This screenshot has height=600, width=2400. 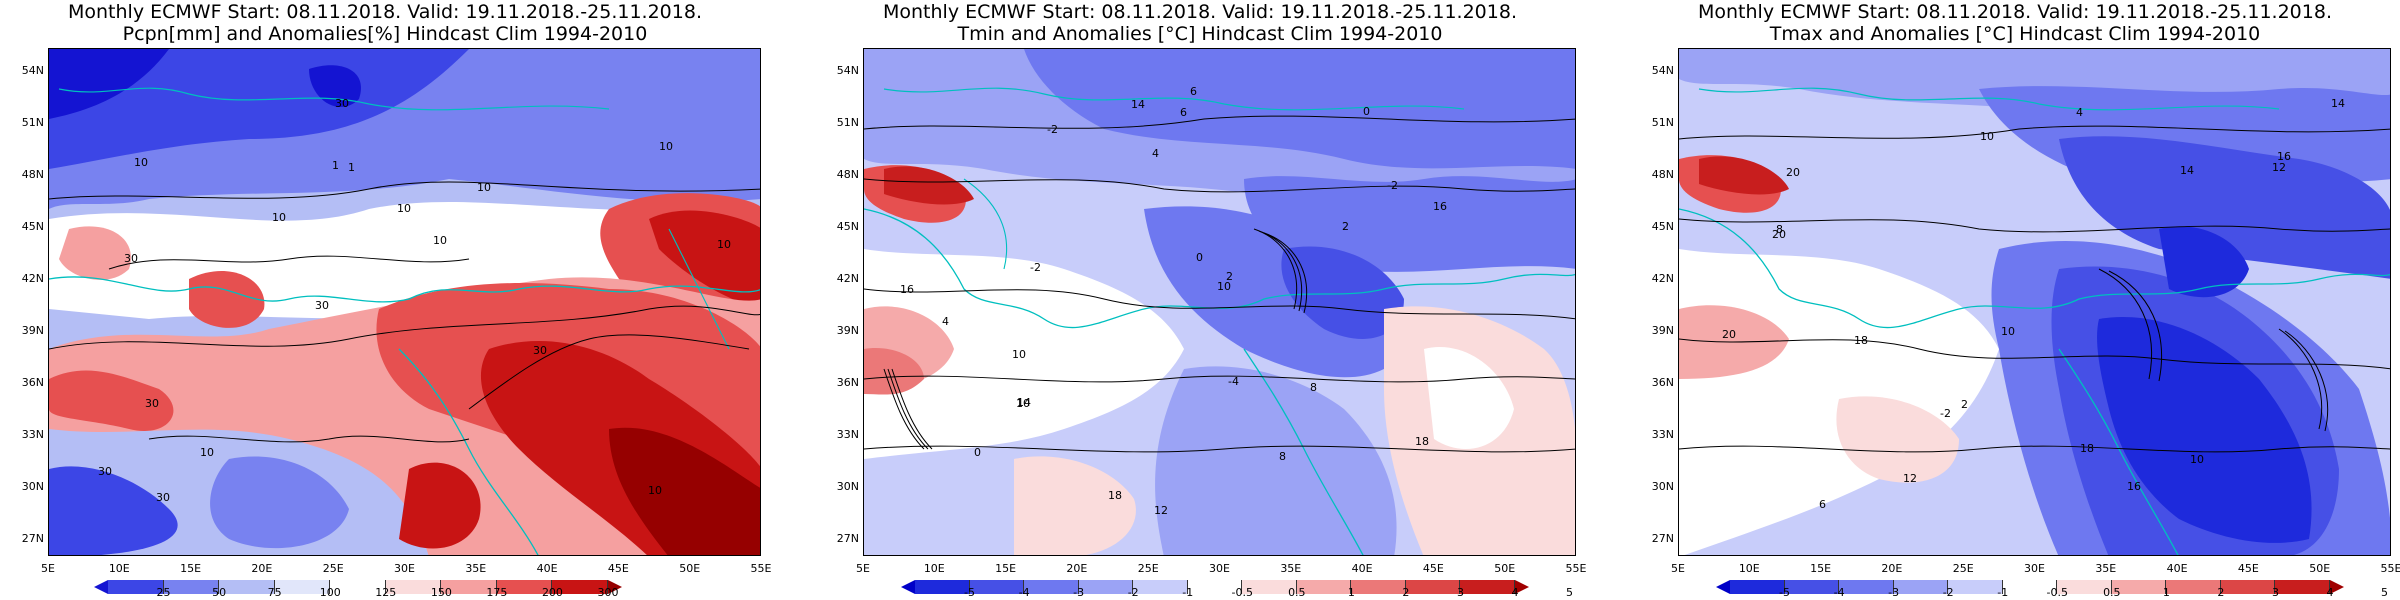 I want to click on lat-tick-label: 51N, so click(x=1662, y=122).